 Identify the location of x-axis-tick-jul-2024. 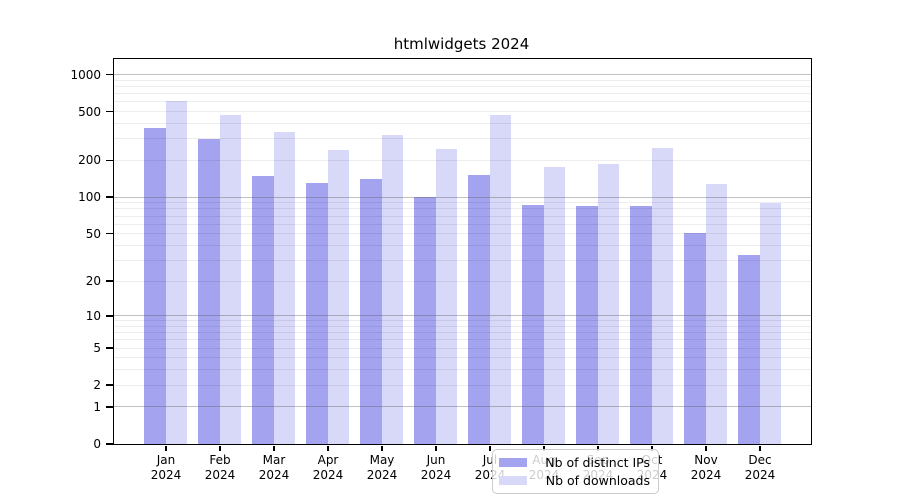
(490, 448).